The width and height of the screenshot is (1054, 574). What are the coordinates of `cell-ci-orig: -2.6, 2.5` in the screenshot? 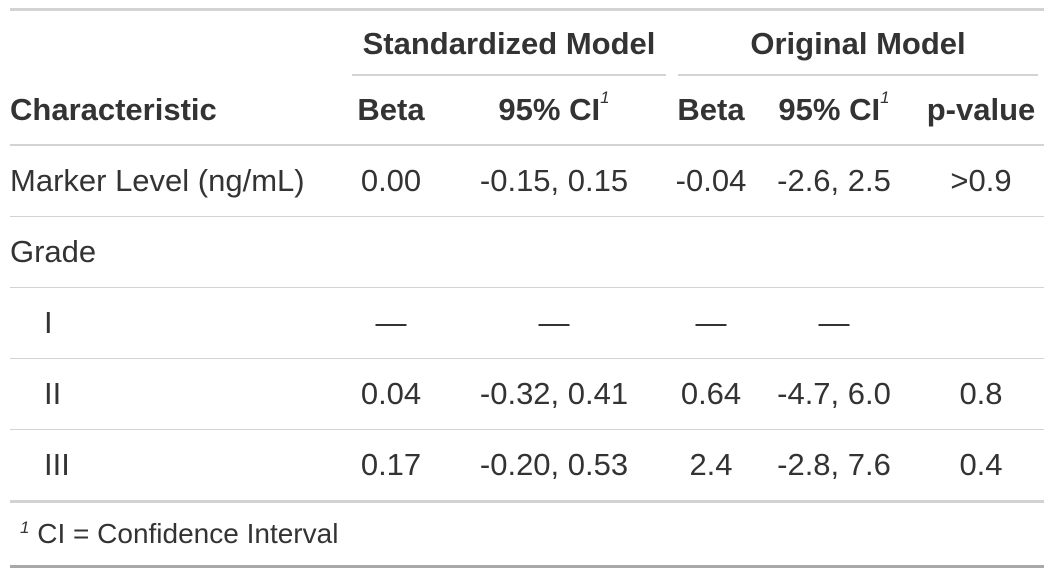 It's located at (834, 180).